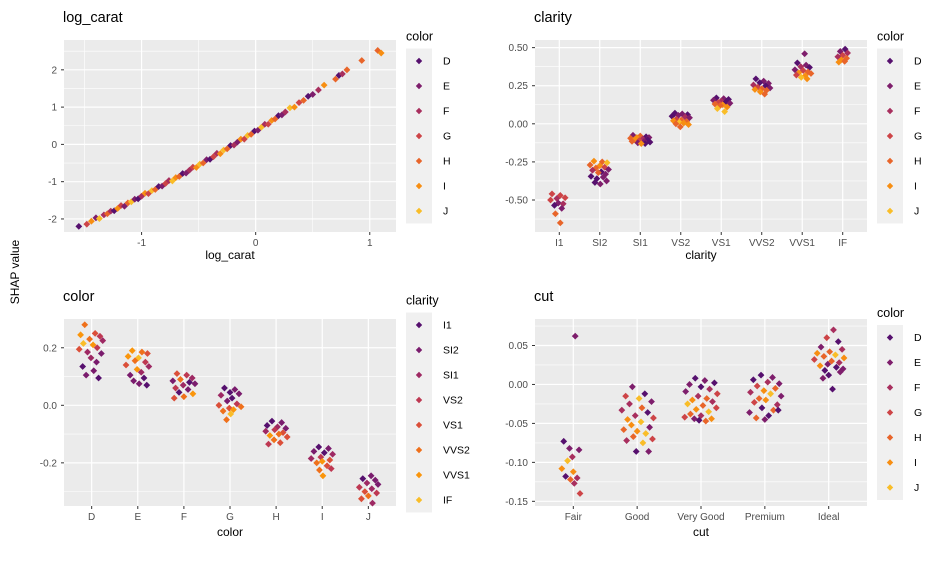 This screenshot has width=942, height=566. I want to click on legend-label: I, so click(444, 187).